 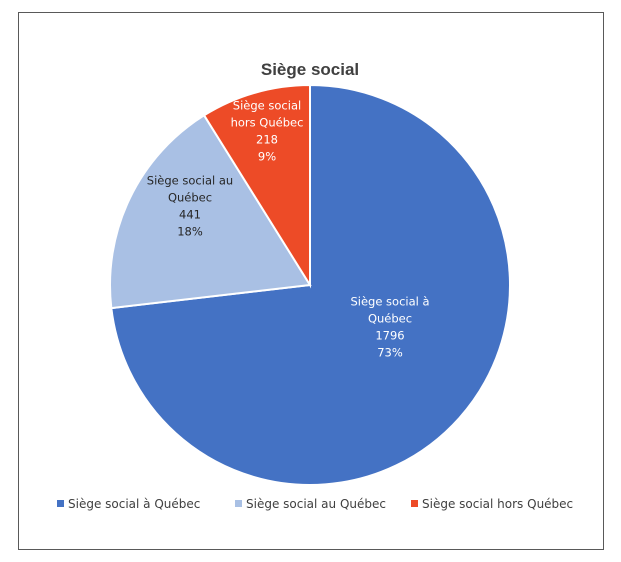 I want to click on slice-data-label-2: Siège social au Québec 441 18%, so click(x=190, y=206).